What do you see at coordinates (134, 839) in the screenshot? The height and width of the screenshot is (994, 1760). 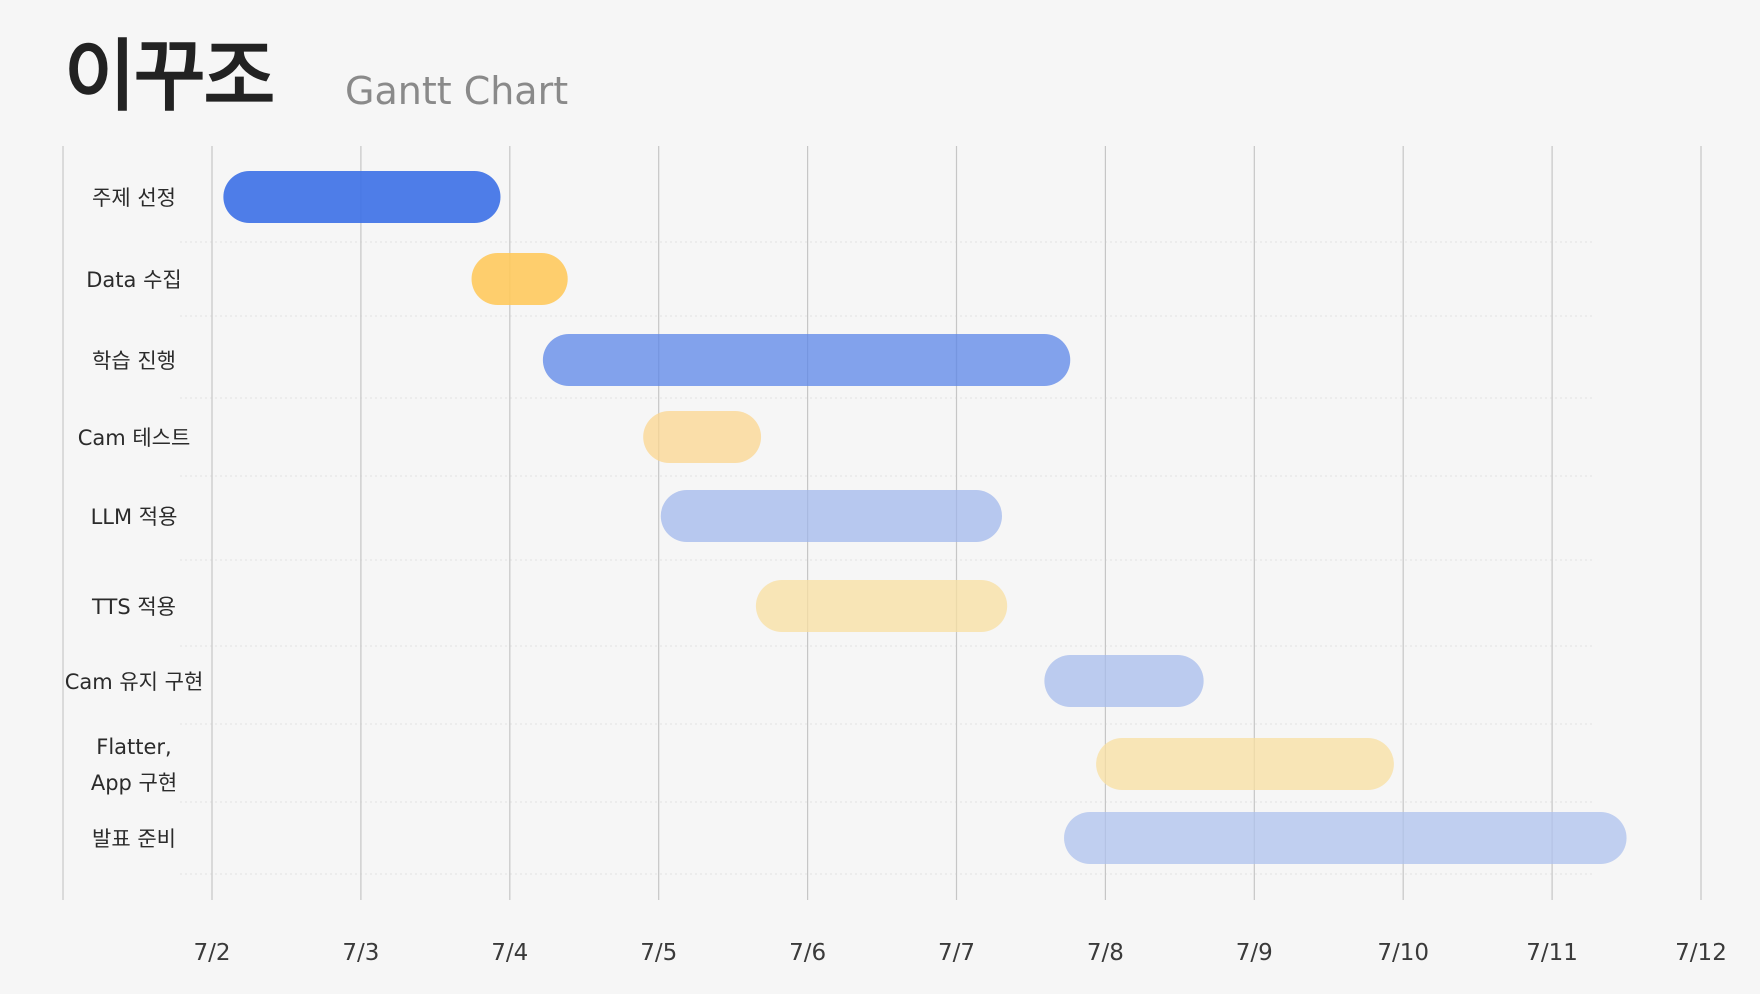 I see `task-label: 발표 준비` at bounding box center [134, 839].